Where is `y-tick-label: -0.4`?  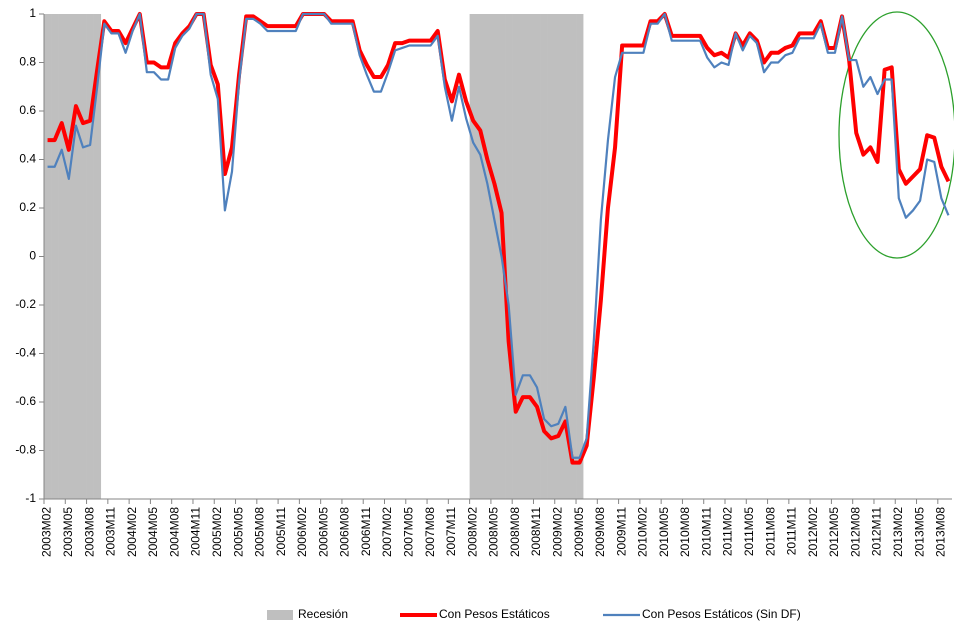
y-tick-label: -0.4 is located at coordinates (25, 353).